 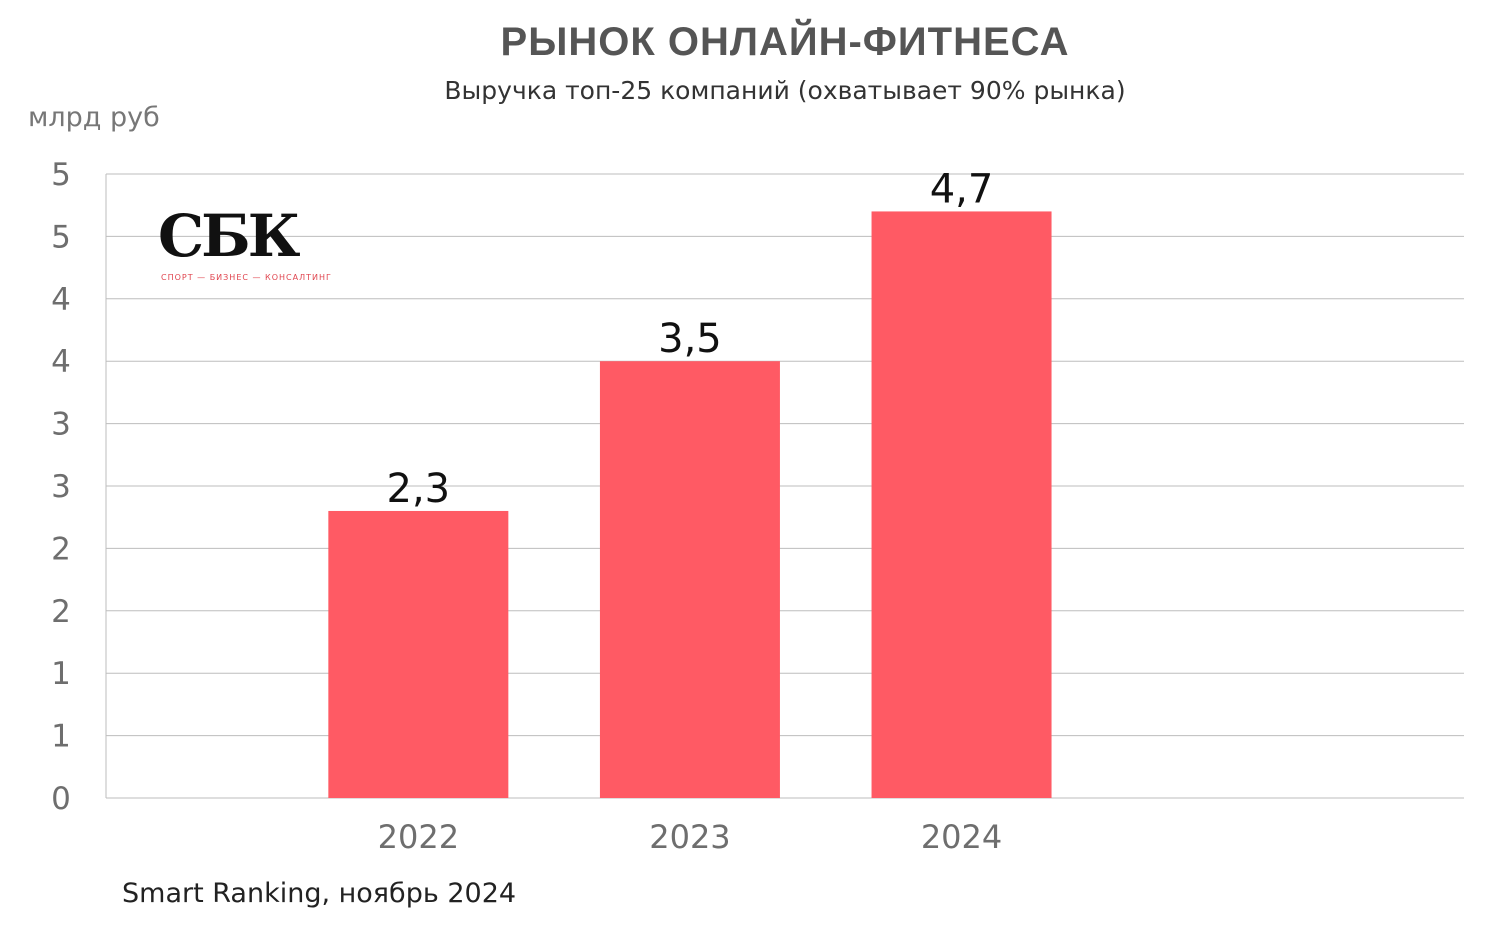 I want to click on bar-data-label: 2,3, so click(x=419, y=489).